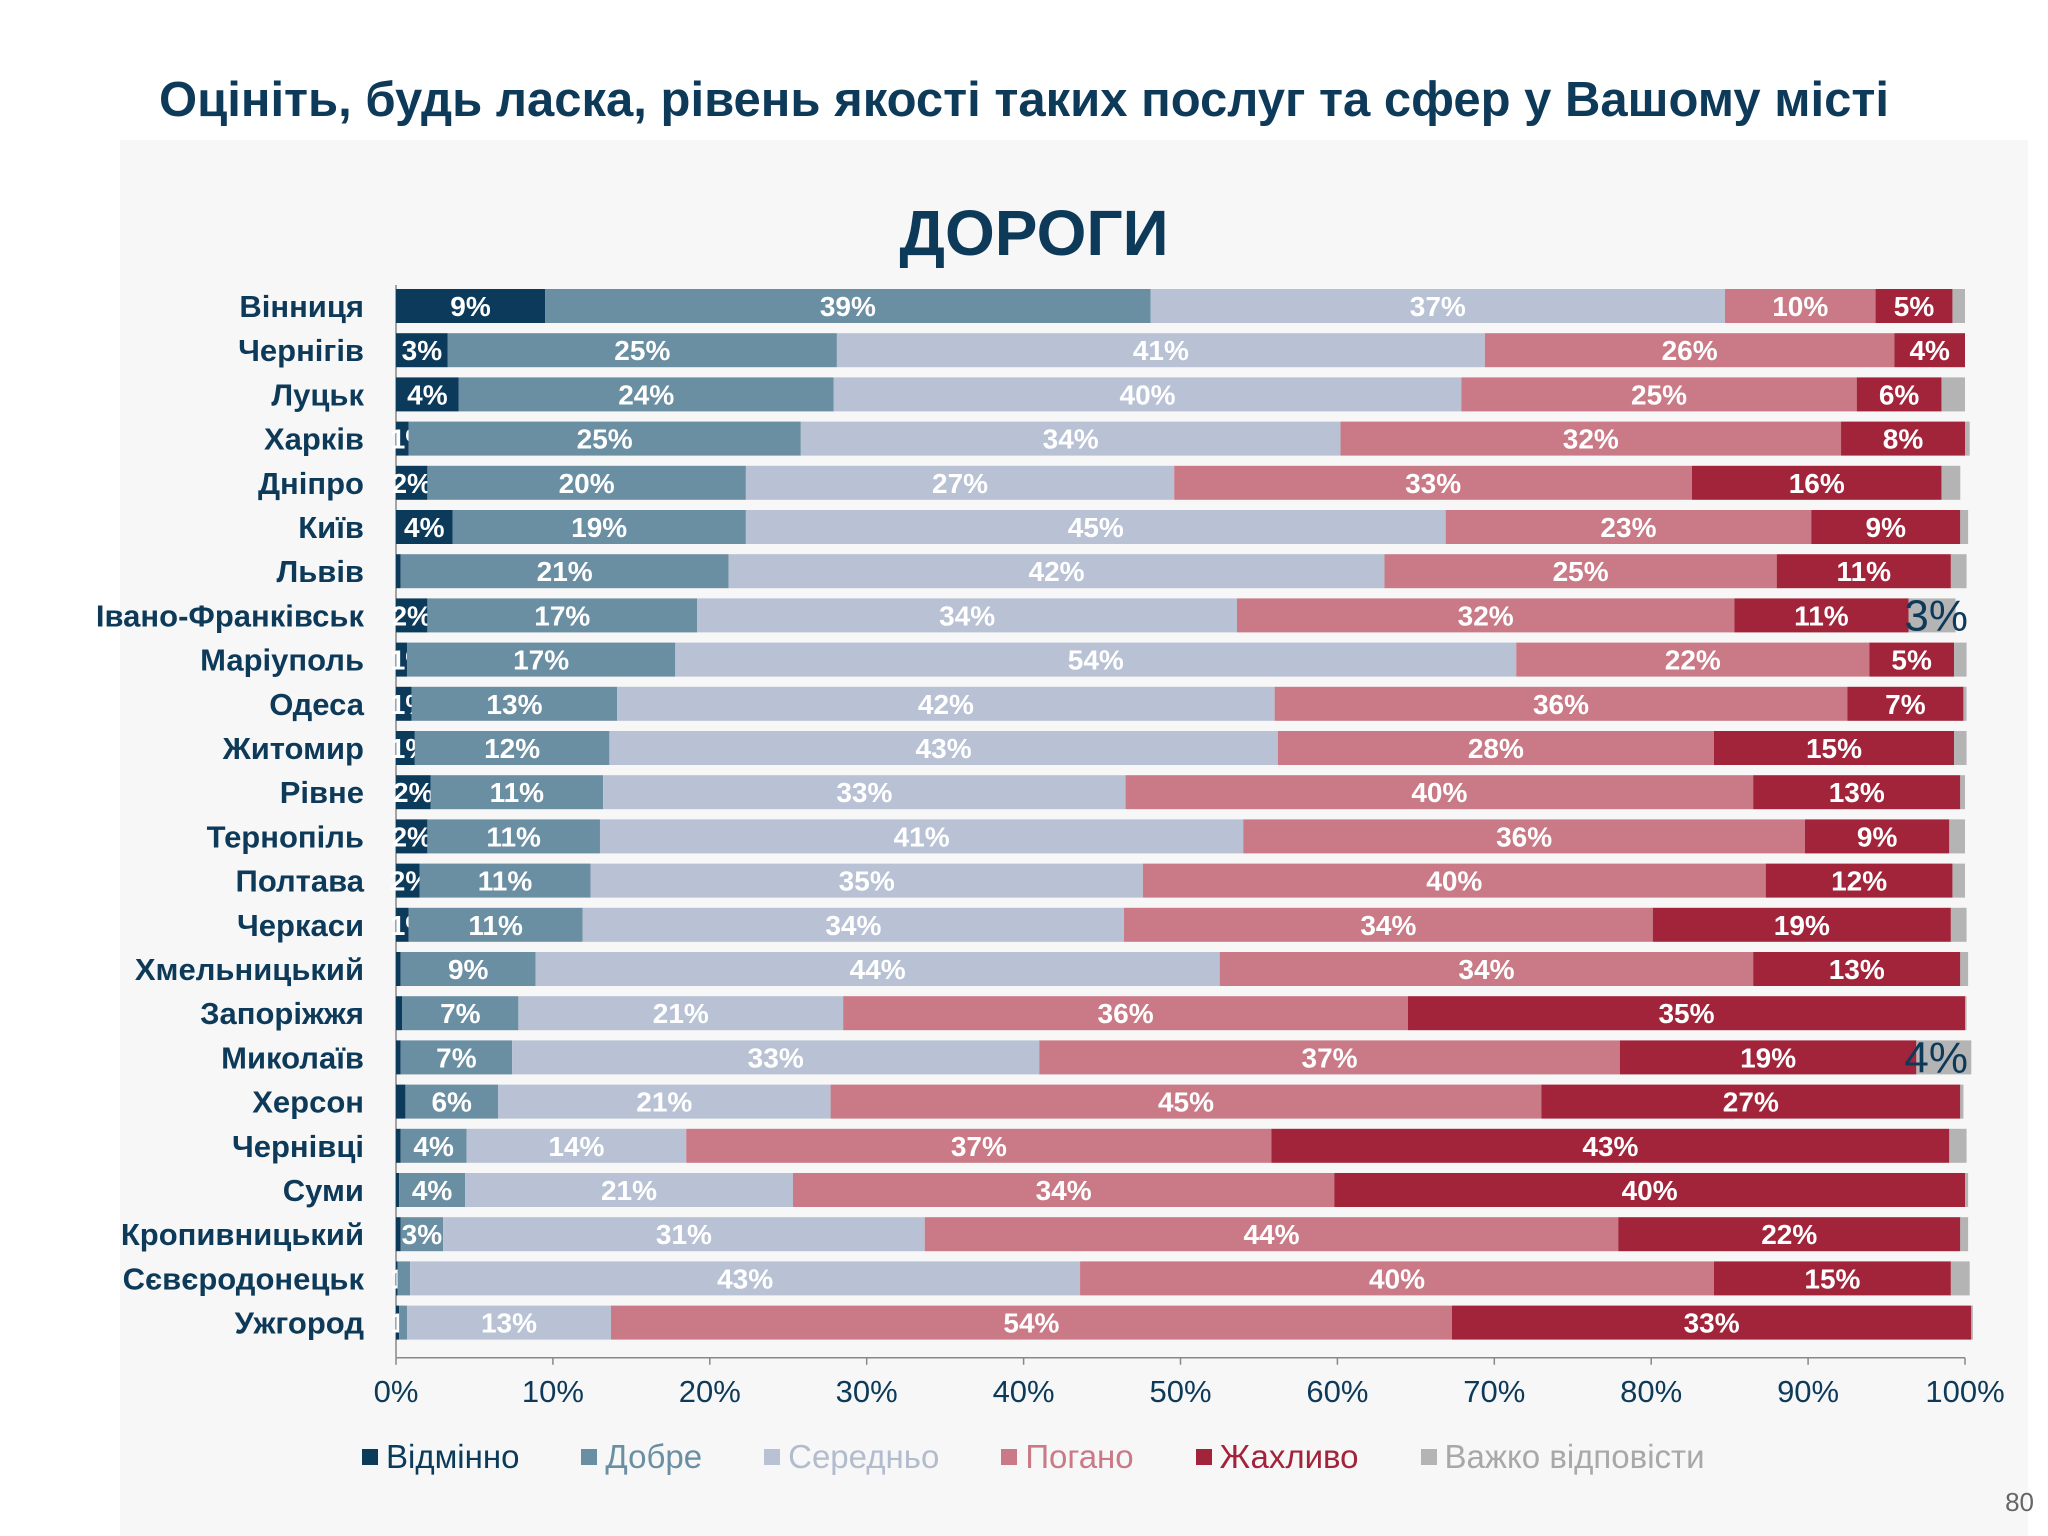 The width and height of the screenshot is (2048, 1536). Describe the element at coordinates (605, 439) in the screenshot. I see `data-label: 25%` at that location.